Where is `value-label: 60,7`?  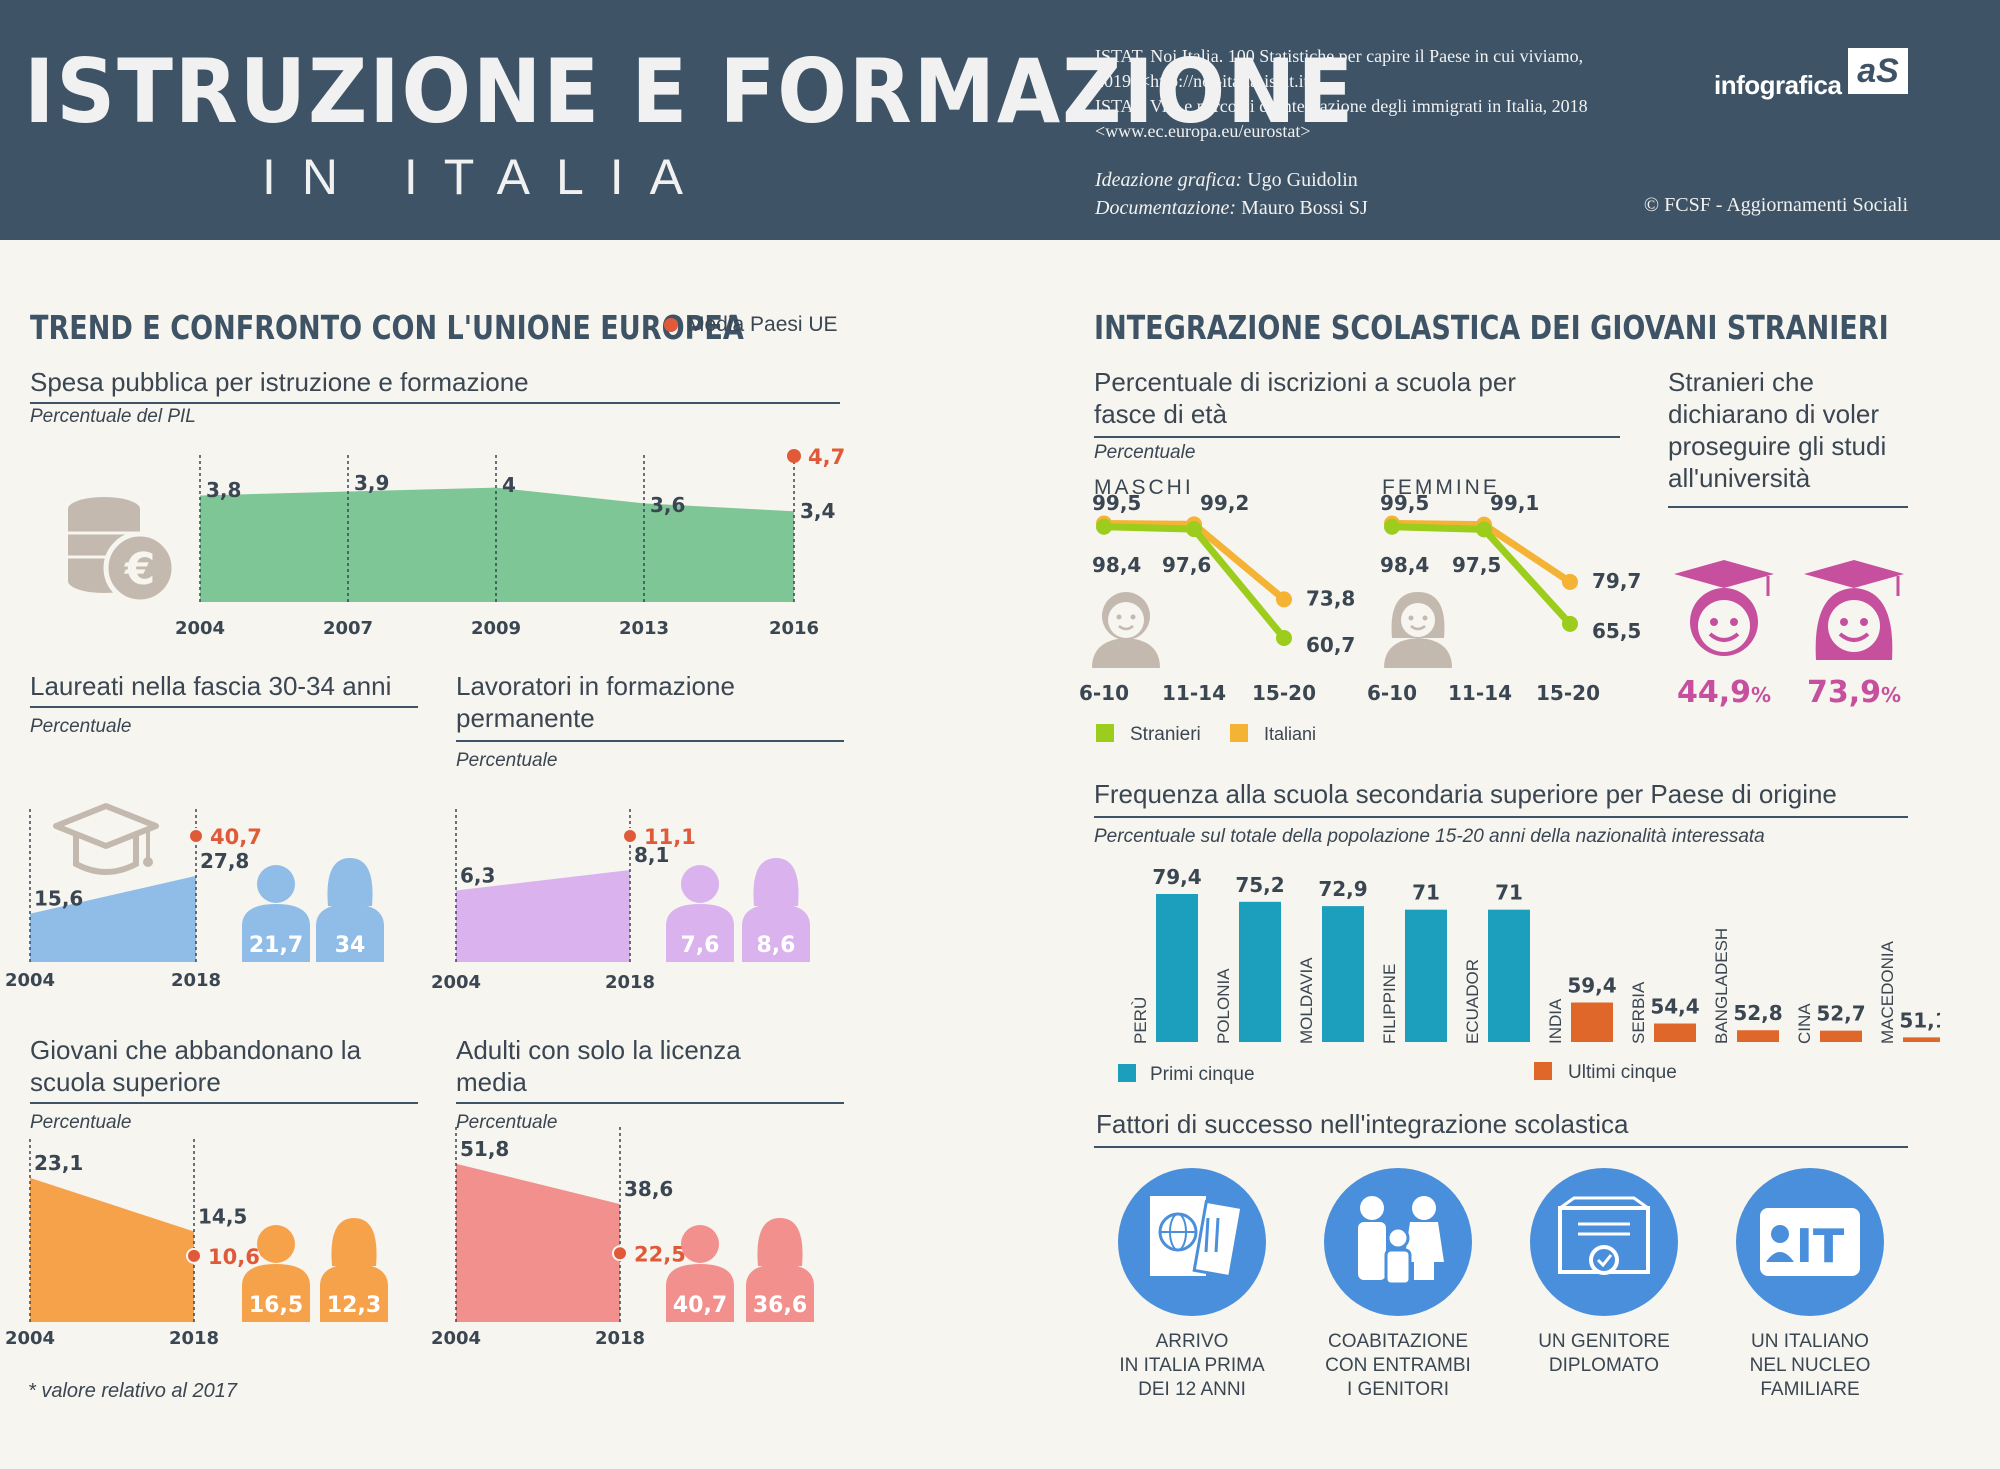
value-label: 60,7 is located at coordinates (1330, 645).